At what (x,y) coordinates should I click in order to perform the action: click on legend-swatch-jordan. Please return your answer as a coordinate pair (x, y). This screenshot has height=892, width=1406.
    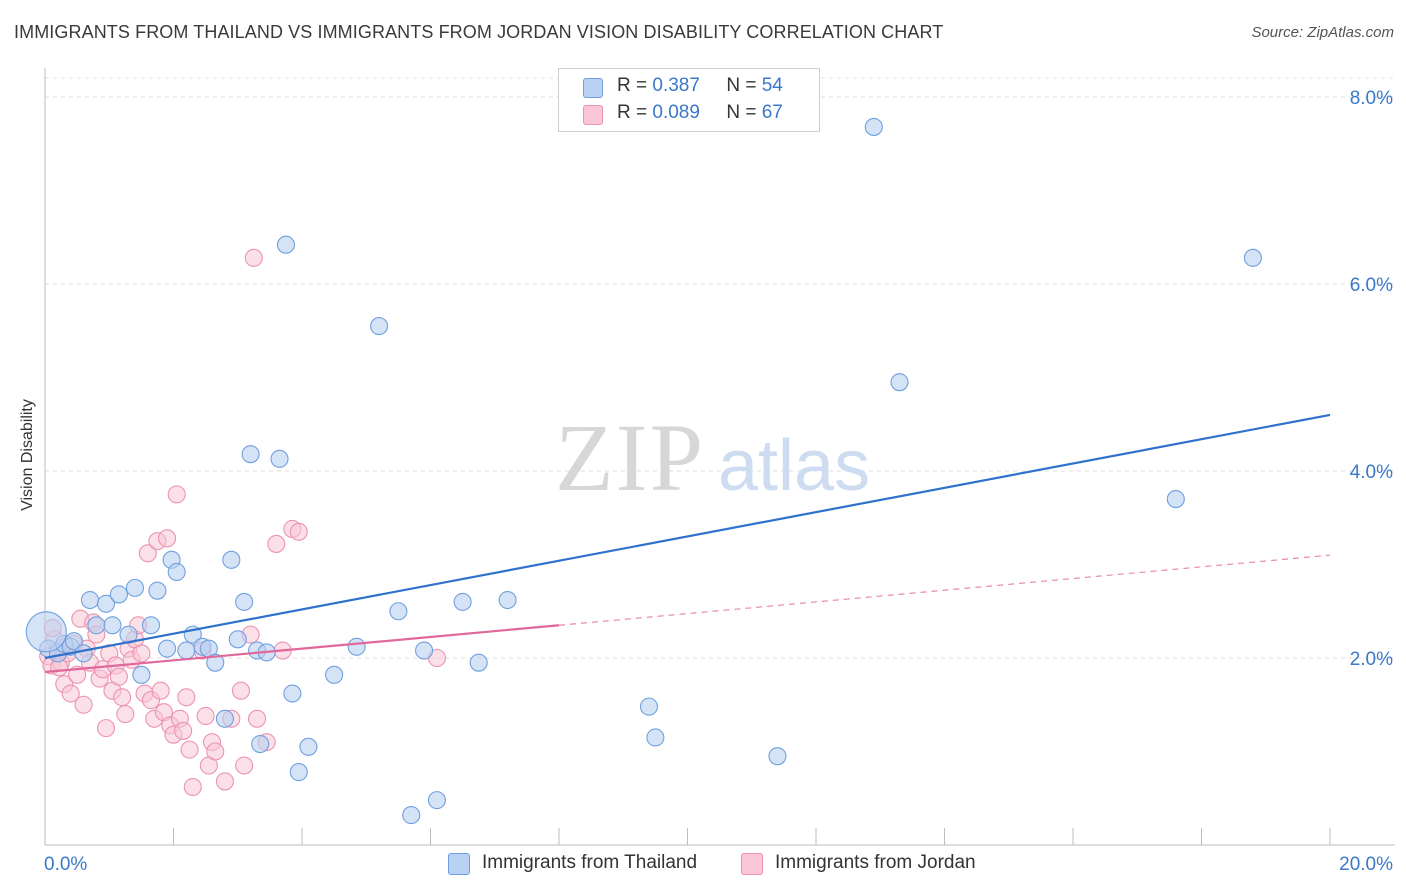
    Looking at the image, I should click on (593, 115).